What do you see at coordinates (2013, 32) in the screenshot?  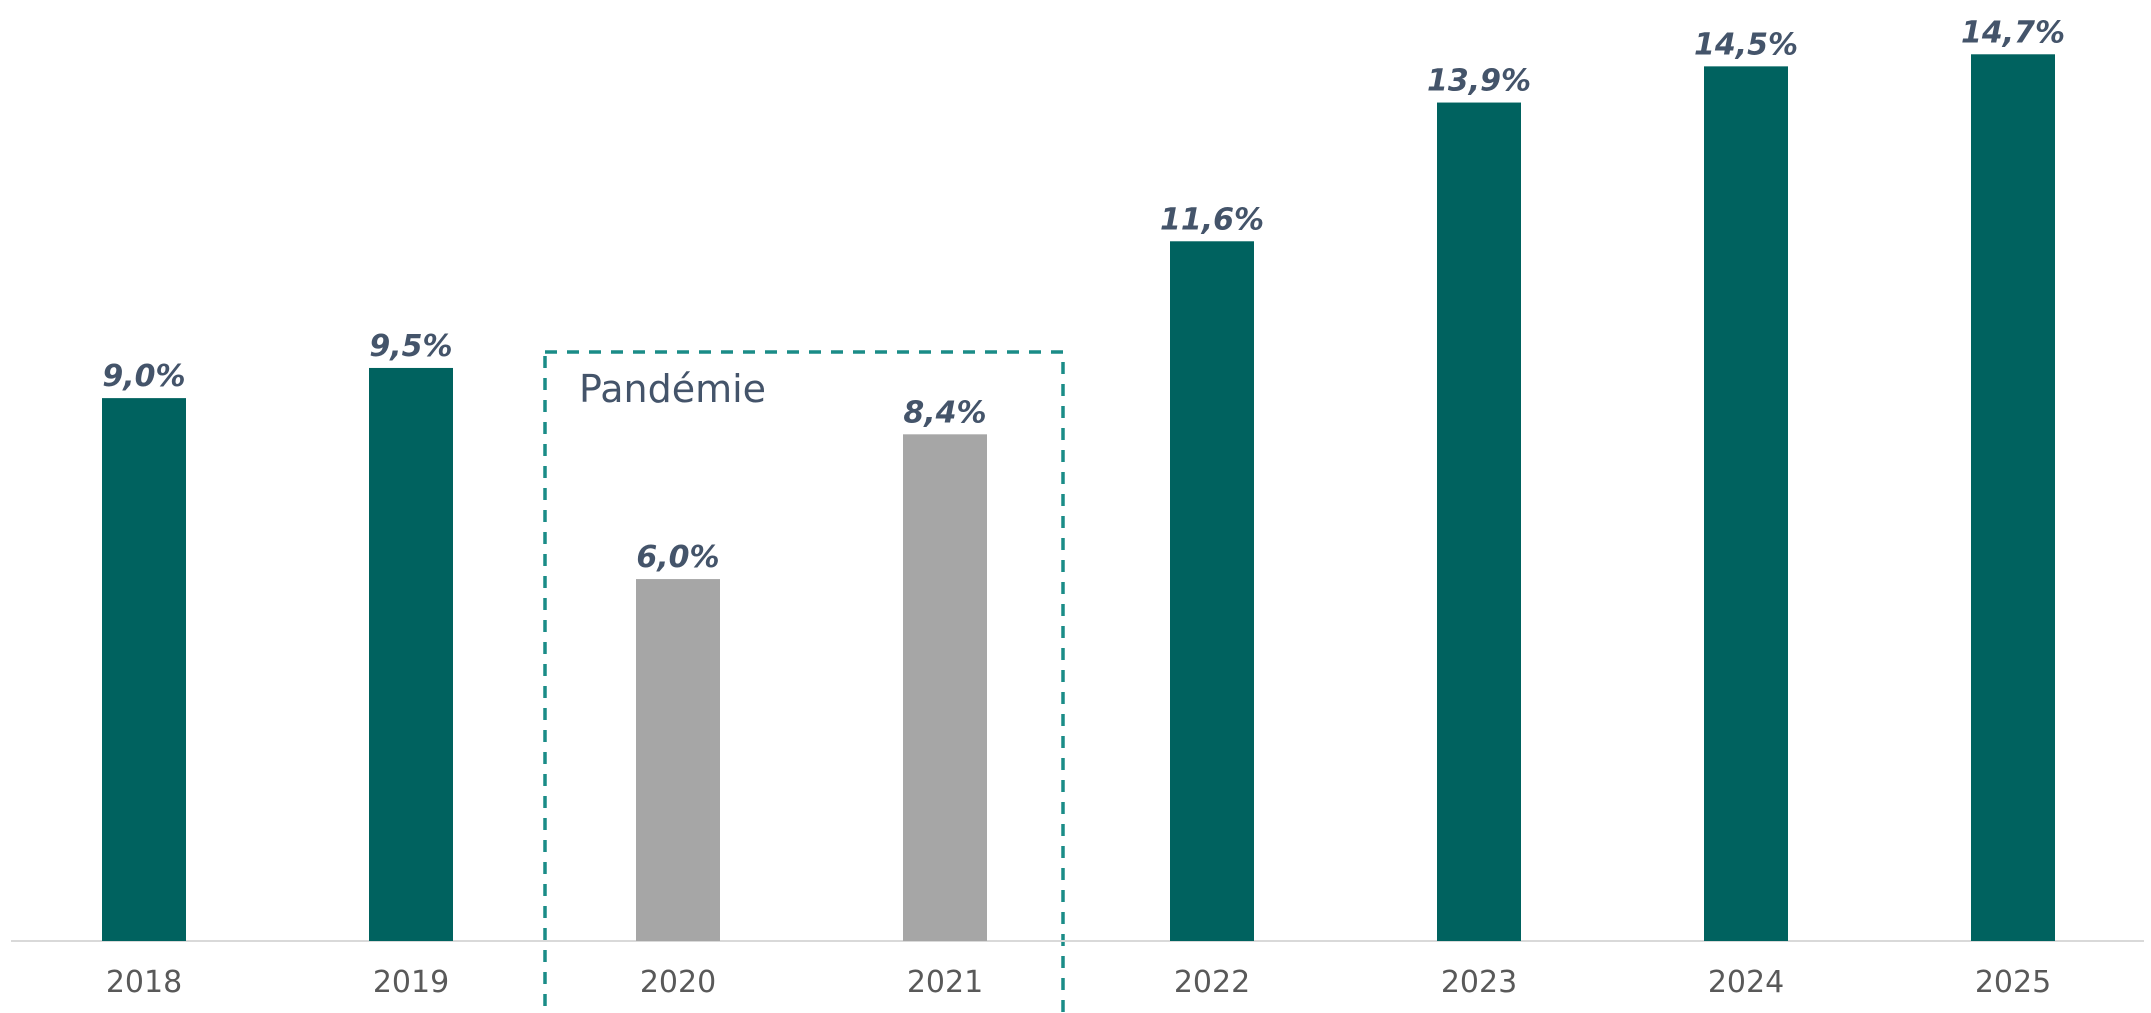 I see `value-label: 14,7%` at bounding box center [2013, 32].